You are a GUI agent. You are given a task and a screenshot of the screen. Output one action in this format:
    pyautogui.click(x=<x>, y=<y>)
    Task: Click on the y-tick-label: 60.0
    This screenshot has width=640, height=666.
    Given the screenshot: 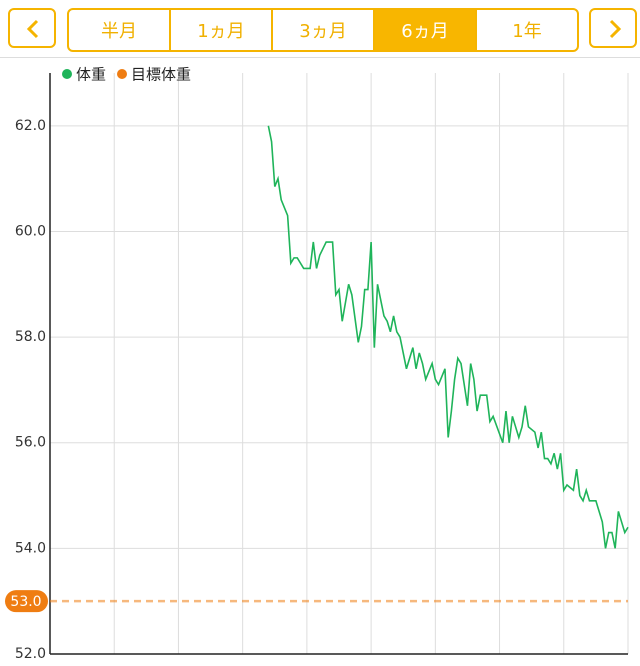 What is the action you would take?
    pyautogui.click(x=30, y=231)
    